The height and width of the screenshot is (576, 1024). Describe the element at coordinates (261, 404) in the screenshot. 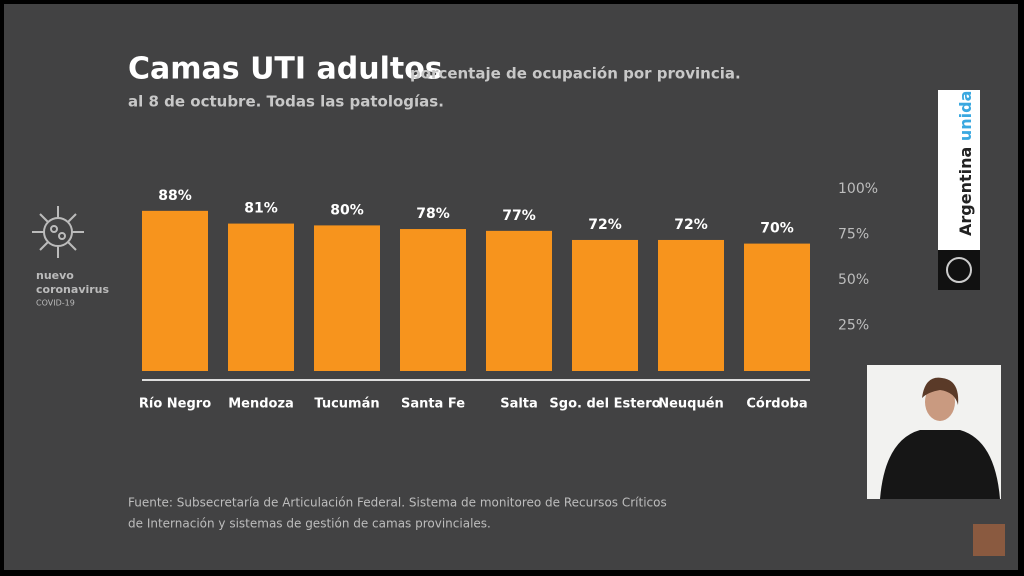

I see `x-tick-label: Mendoza` at that location.